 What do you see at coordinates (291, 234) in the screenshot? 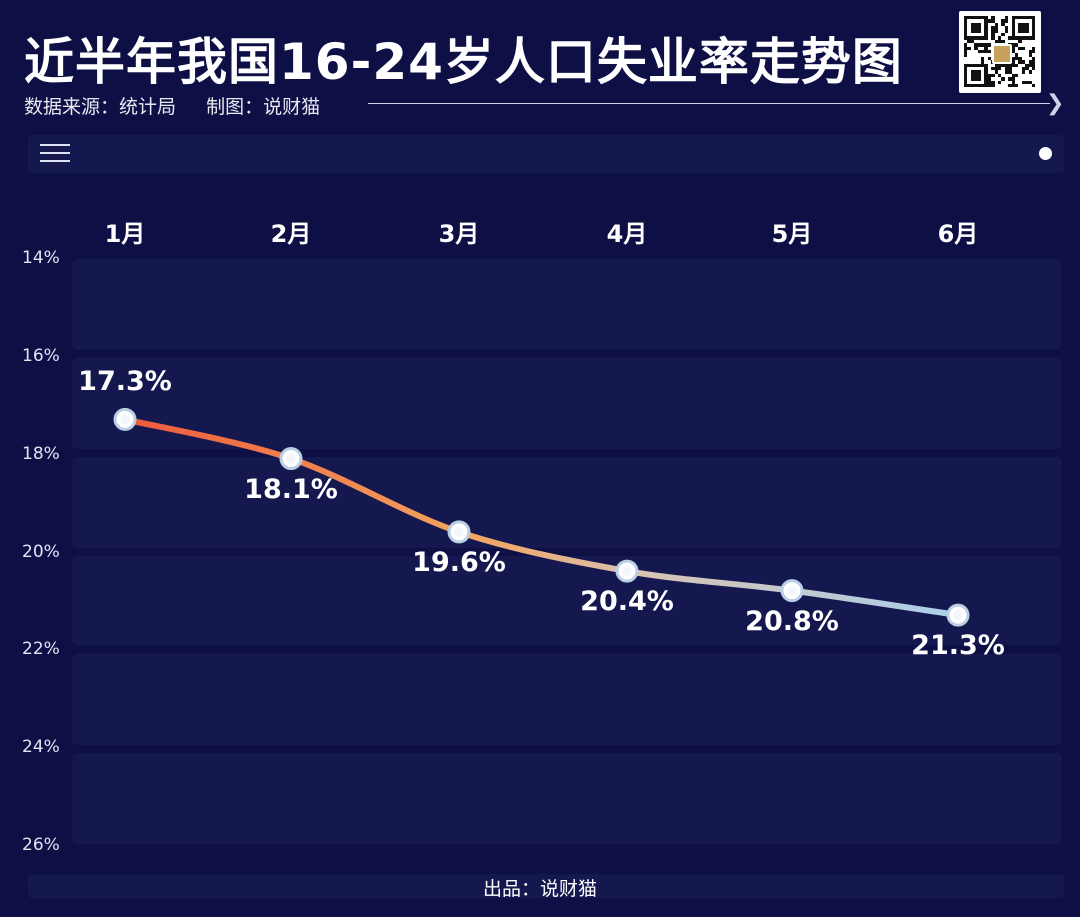
I see `x-tick-label: 2月` at bounding box center [291, 234].